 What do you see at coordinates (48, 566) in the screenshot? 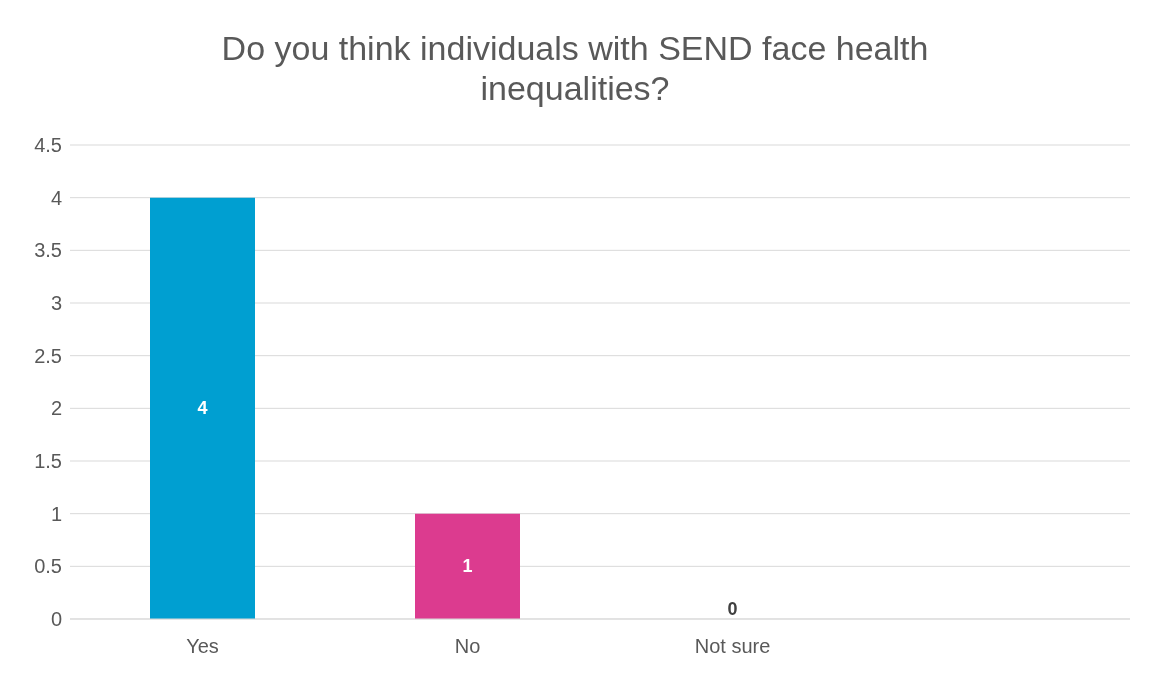
I see `y-tick-label: 0.5` at bounding box center [48, 566].